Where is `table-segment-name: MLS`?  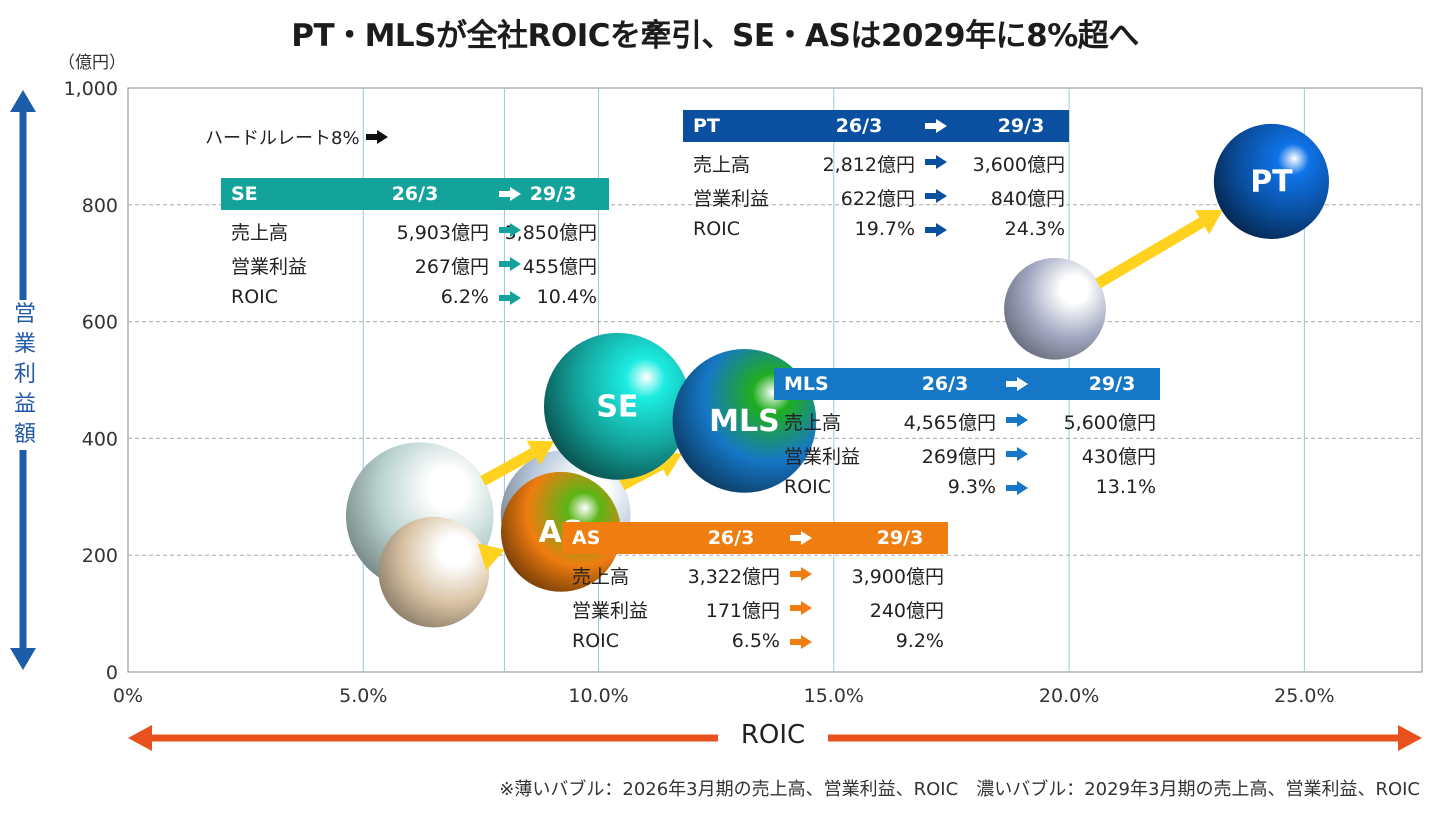
table-segment-name: MLS is located at coordinates (806, 384).